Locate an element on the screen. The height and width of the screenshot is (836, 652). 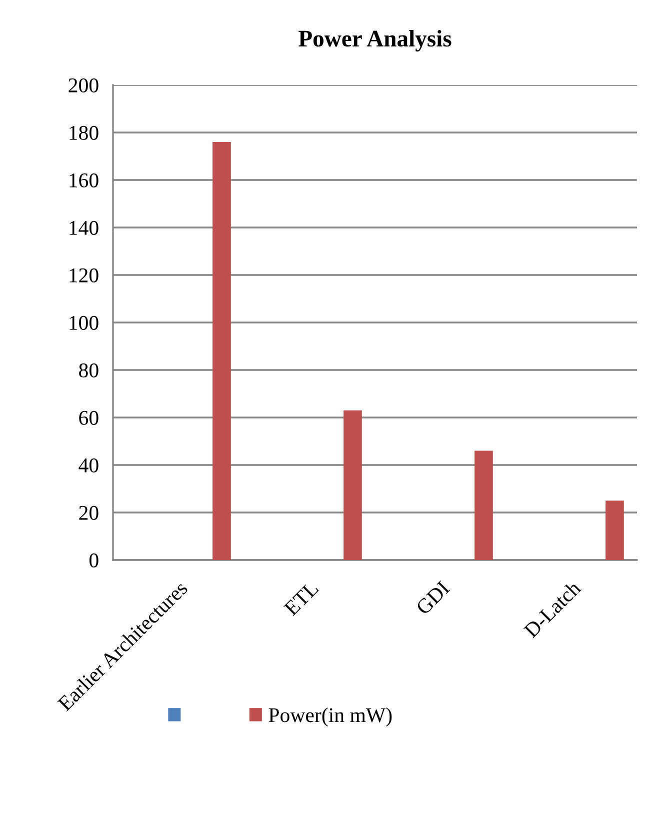
y-tick-label: 140 is located at coordinates (84, 227).